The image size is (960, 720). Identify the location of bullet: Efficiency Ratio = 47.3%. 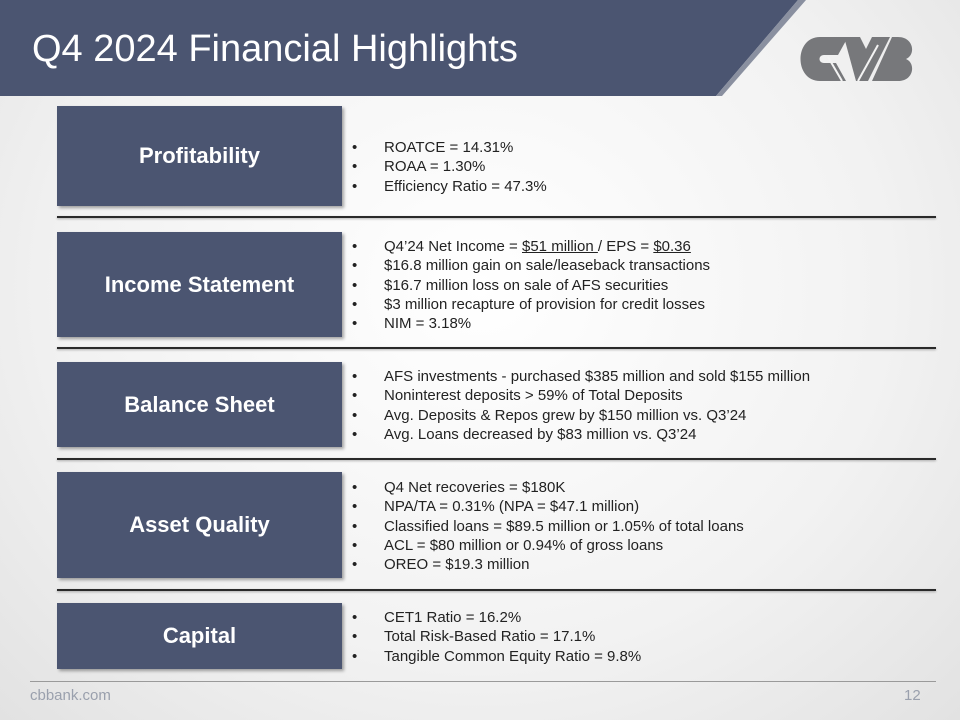
(448, 187).